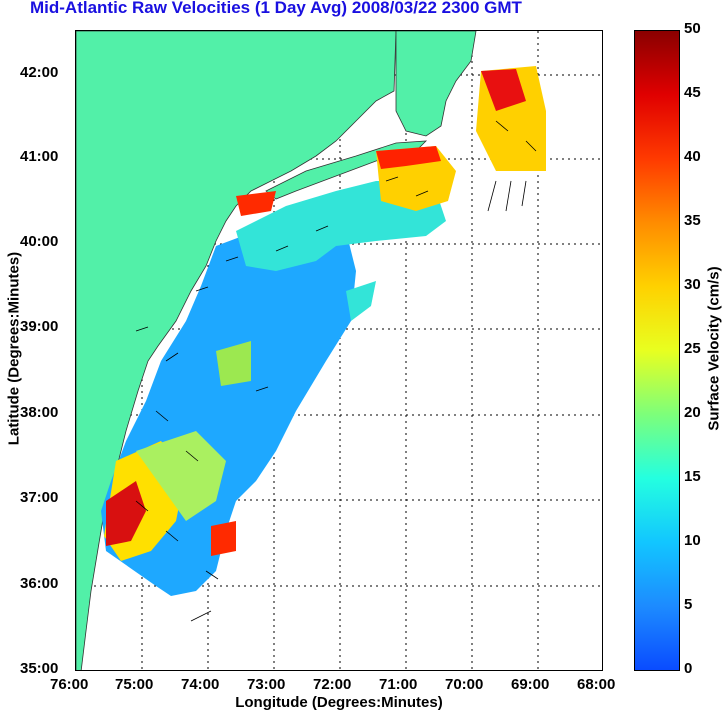 This screenshot has height=714, width=724. I want to click on y-axis-label: Latitude (Degrees:Minutes), so click(14, 348).